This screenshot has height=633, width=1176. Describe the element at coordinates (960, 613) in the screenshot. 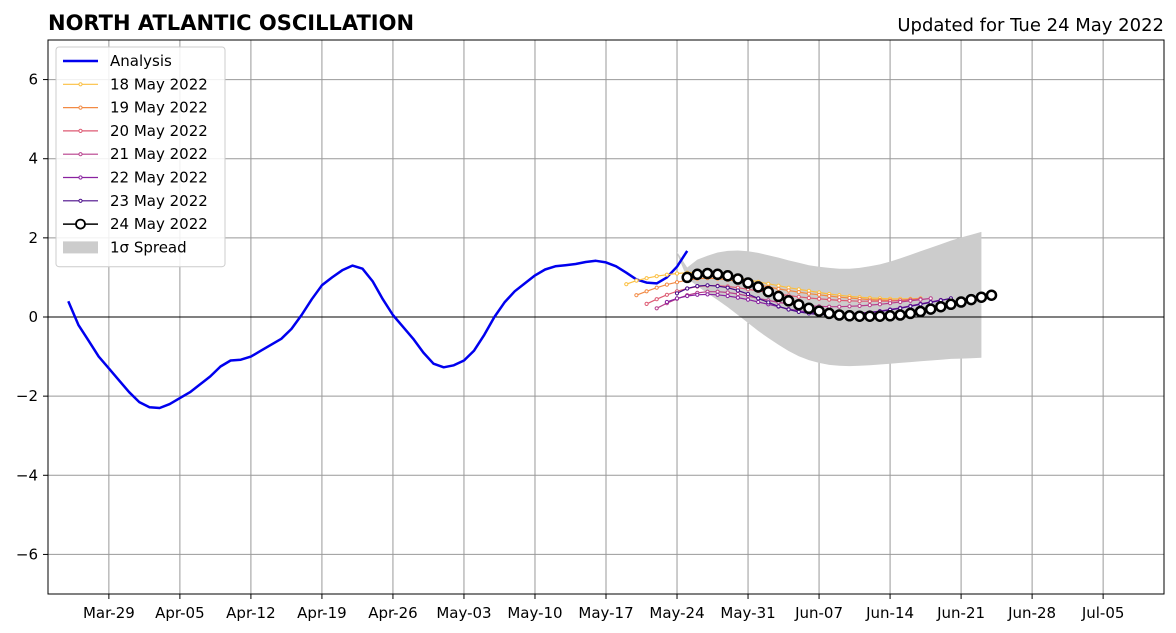

I see `x-tick-label: Jun-21` at that location.